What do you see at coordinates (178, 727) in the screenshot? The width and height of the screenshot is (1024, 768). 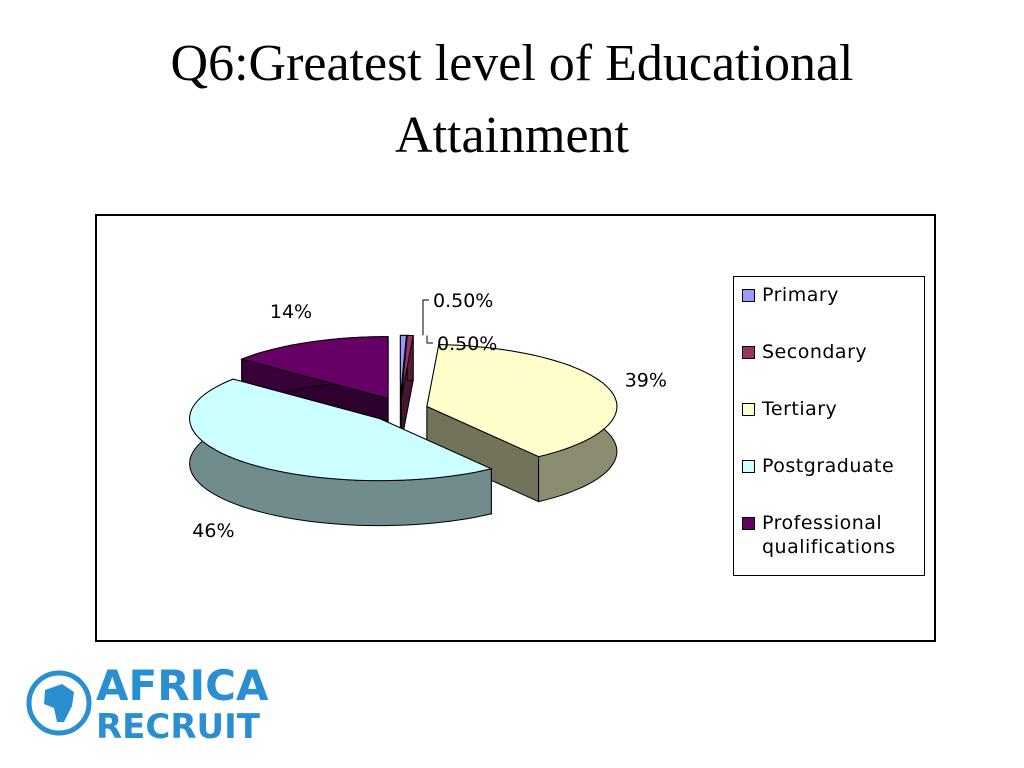 I see `logo-text: RECRUIT` at bounding box center [178, 727].